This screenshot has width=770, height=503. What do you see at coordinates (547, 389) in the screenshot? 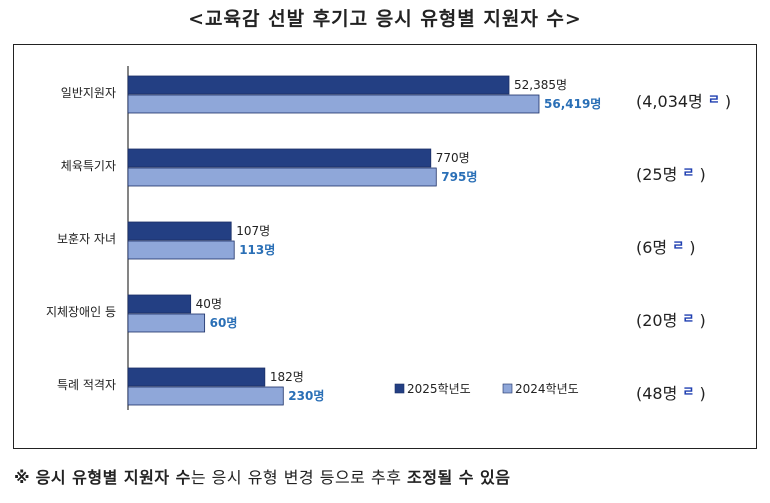
I see `legend-label: 2024학년도` at bounding box center [547, 389].